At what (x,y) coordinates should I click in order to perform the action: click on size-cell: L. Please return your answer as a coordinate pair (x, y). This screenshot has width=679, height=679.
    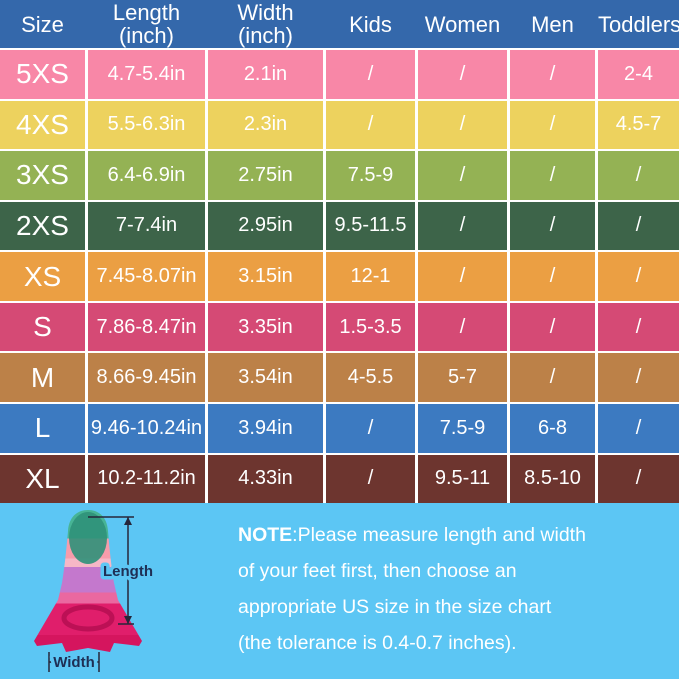
    Looking at the image, I should click on (42, 428).